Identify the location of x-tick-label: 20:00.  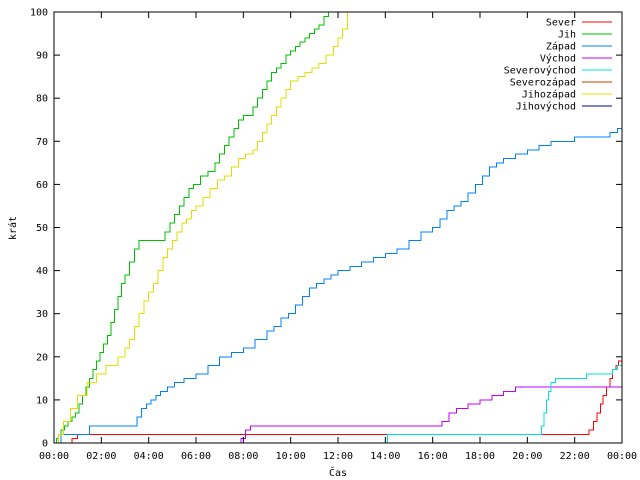
(527, 456).